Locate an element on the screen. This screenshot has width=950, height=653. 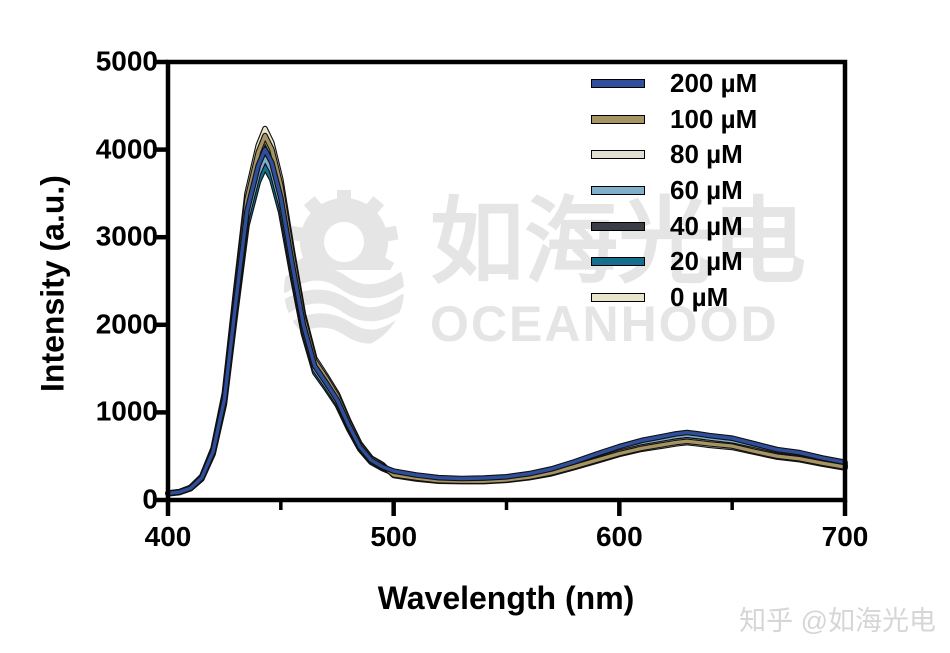
legend-swatch-40um is located at coordinates (618, 226).